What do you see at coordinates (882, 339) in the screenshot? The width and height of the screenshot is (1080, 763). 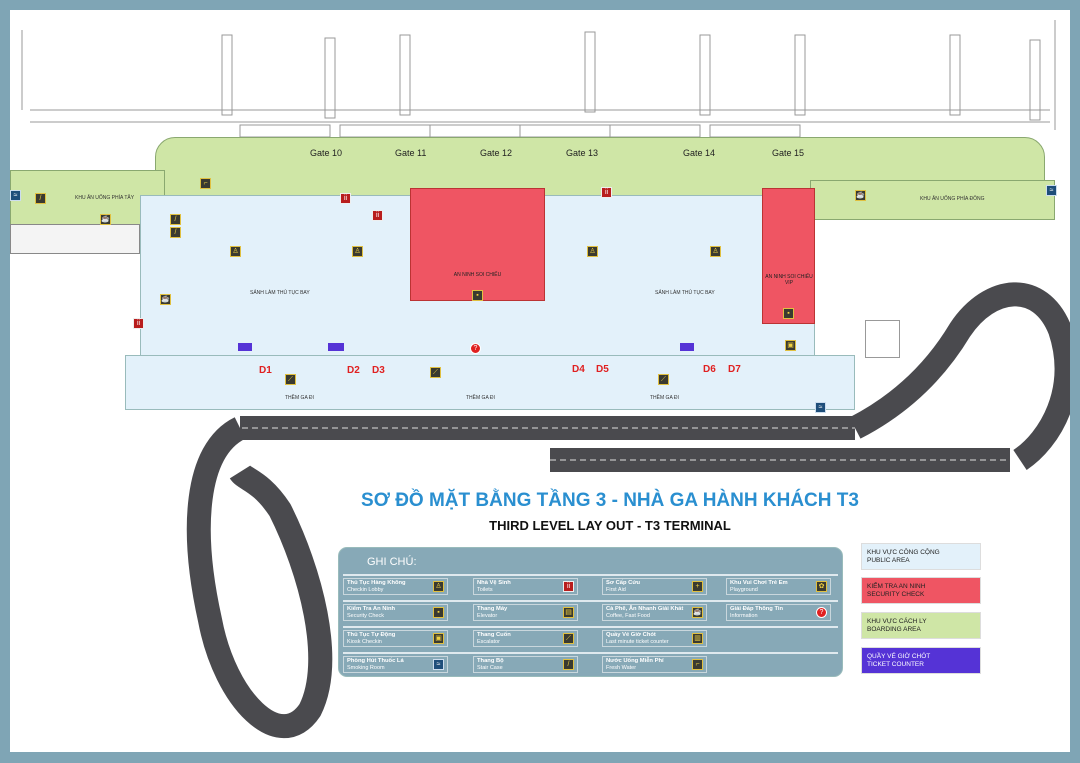 I see `building-outline` at bounding box center [882, 339].